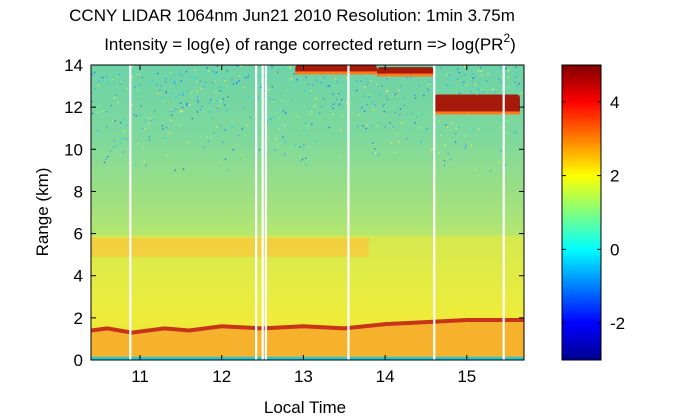 This screenshot has width=700, height=420. I want to click on y-tick-label: 12, so click(73, 107).